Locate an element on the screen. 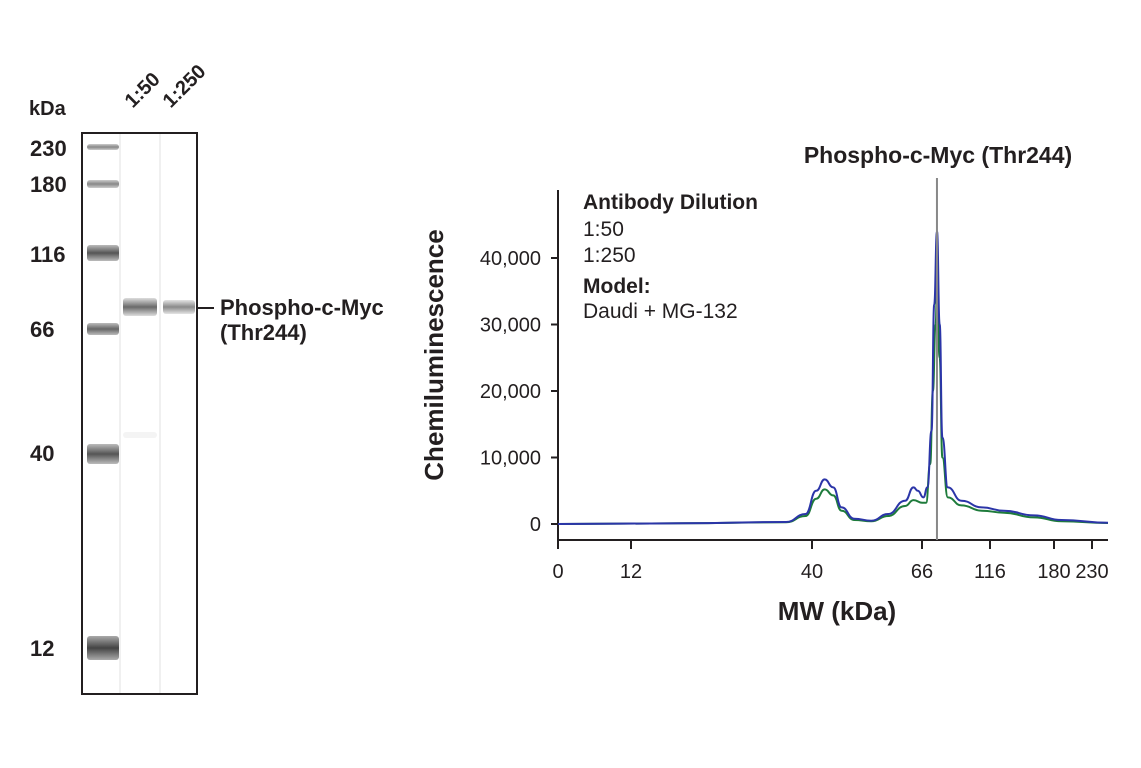  y-ticks: 0 10,000 20,000 30,000 40,000 is located at coordinates (519, 392).